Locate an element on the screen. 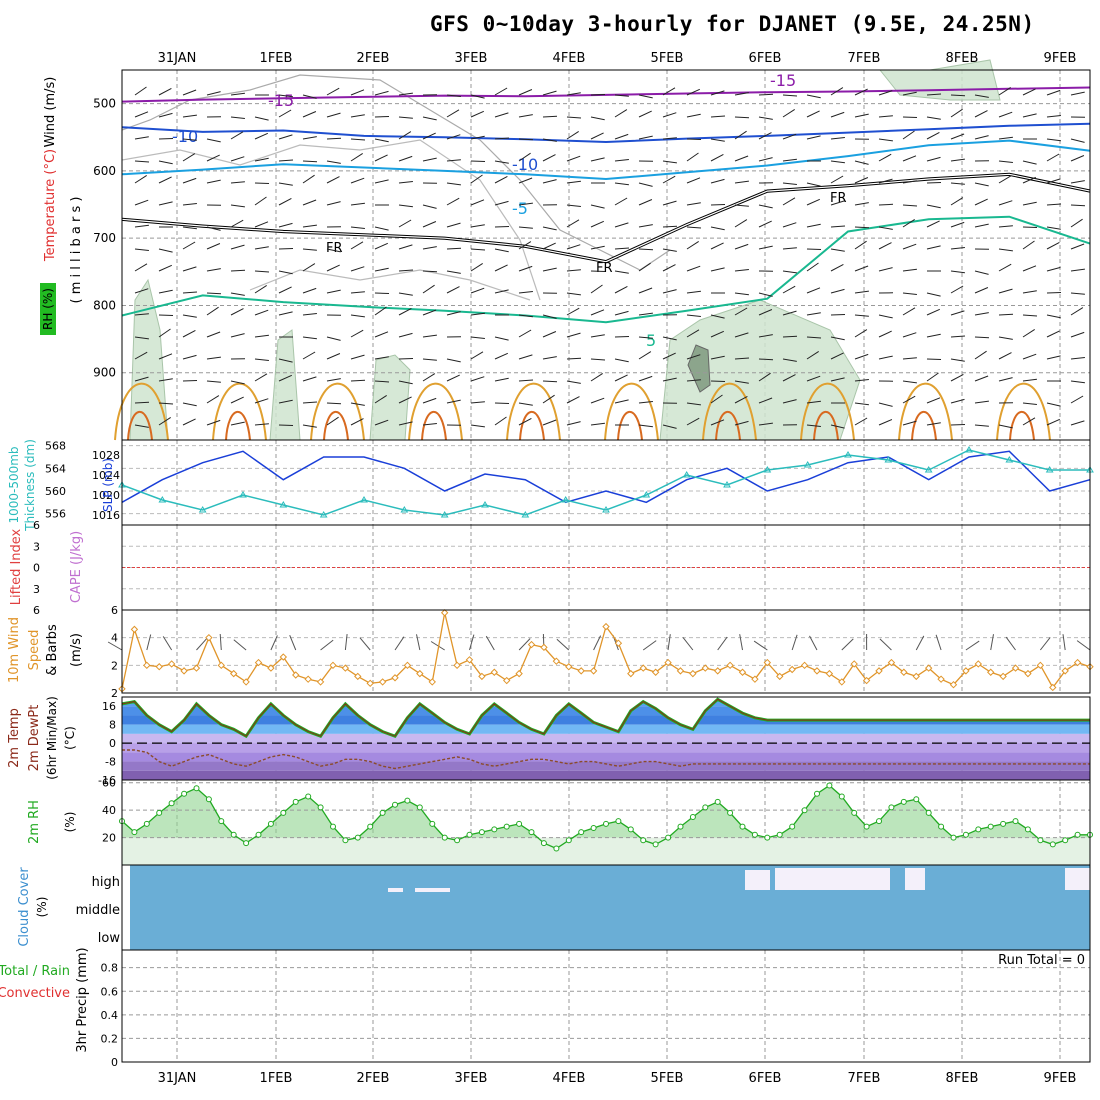 Image resolution: width=1100 pixels, height=1100 pixels. temp-outline is located at coordinates (605, 717).